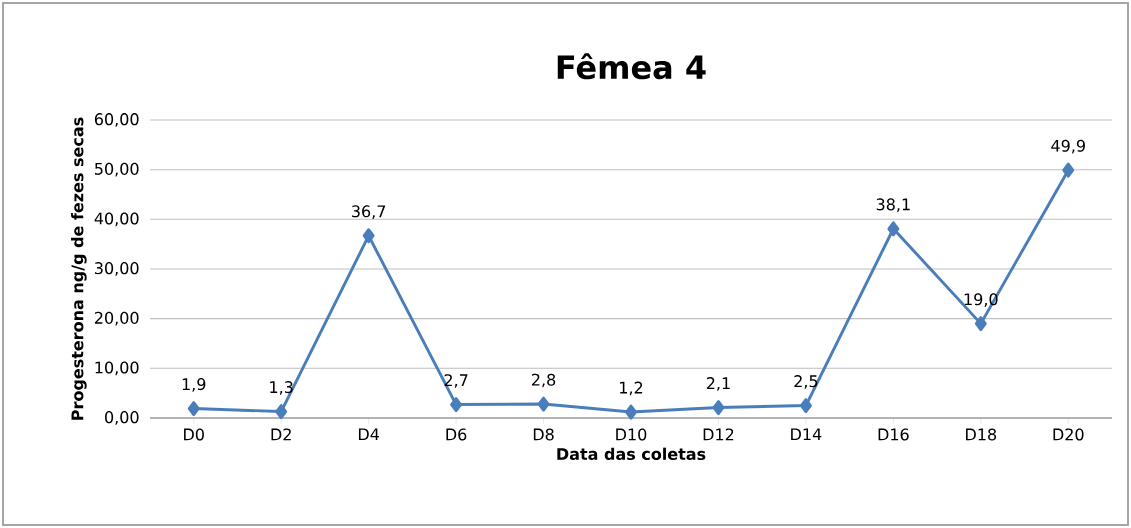  What do you see at coordinates (893, 205) in the screenshot?
I see `data-label: 38,1` at bounding box center [893, 205].